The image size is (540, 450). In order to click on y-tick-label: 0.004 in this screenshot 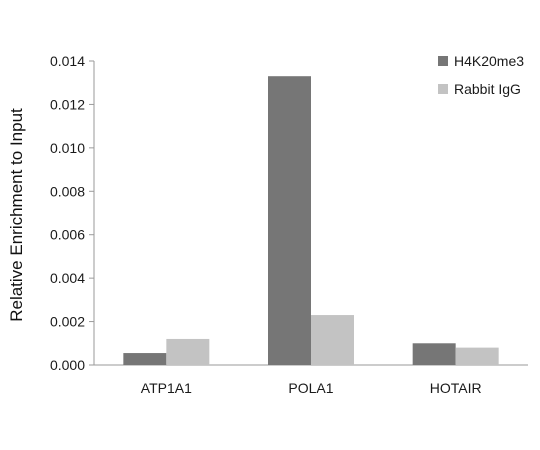, I will do `click(67, 278)`.